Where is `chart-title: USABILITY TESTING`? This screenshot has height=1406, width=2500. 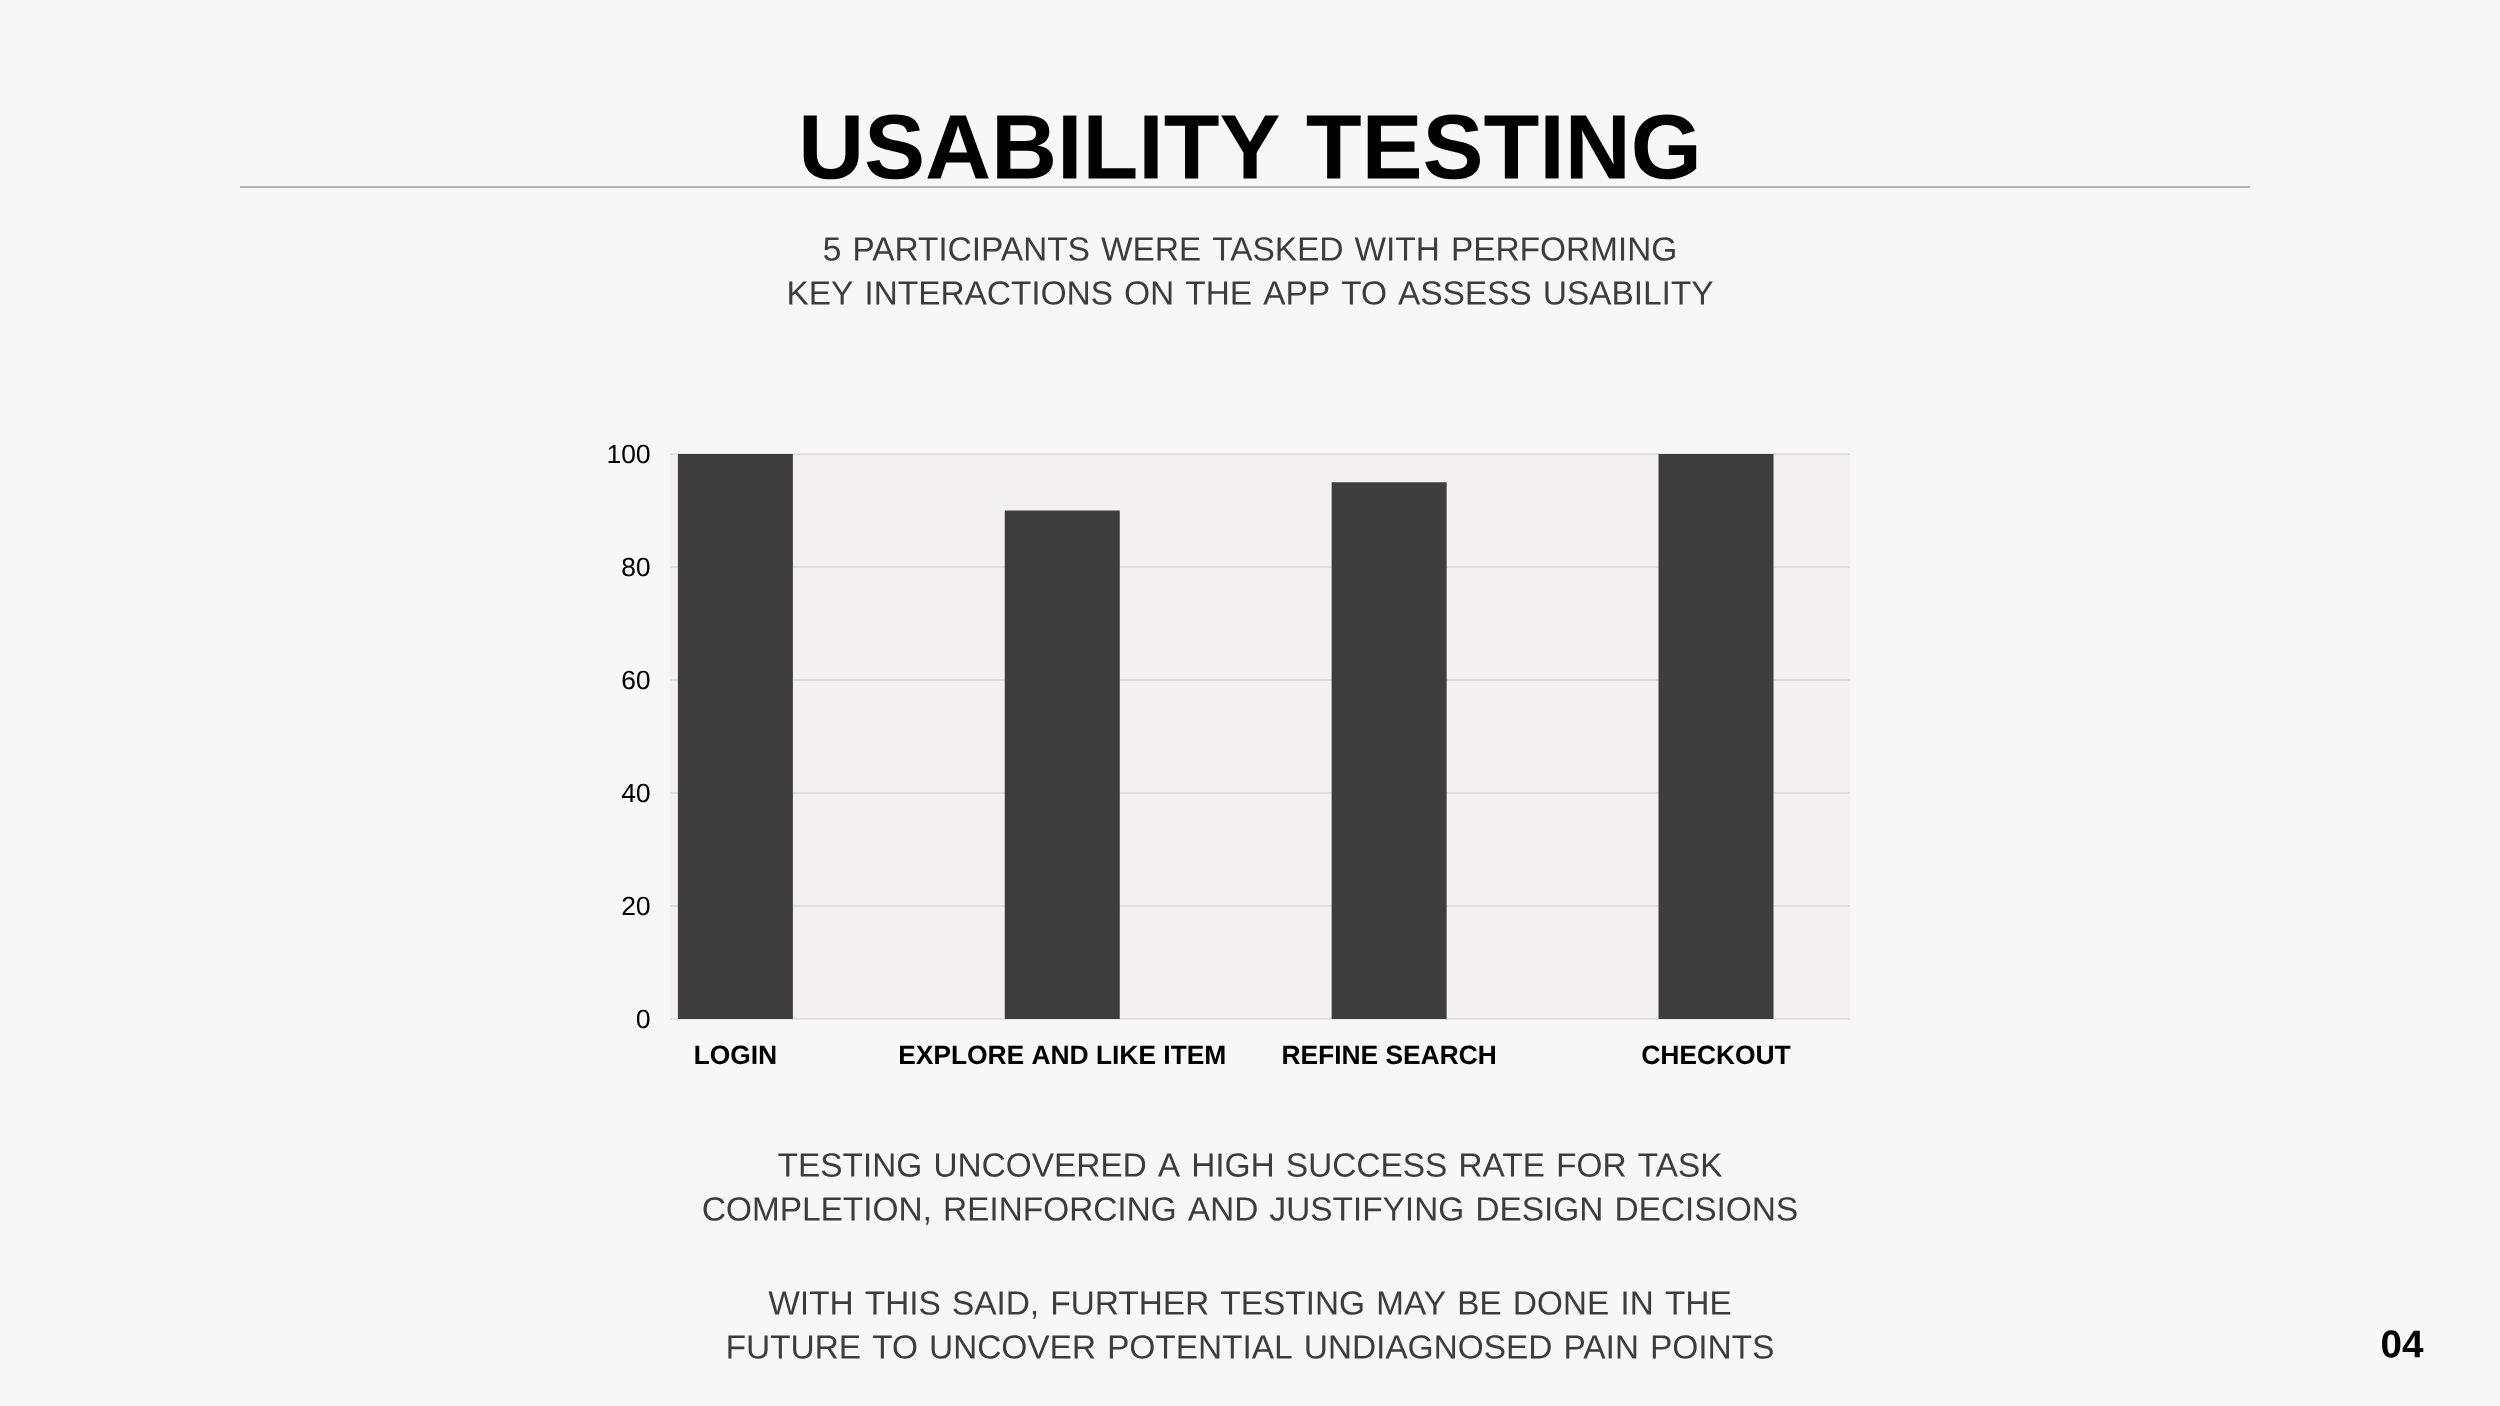 chart-title: USABILITY TESTING is located at coordinates (1250, 147).